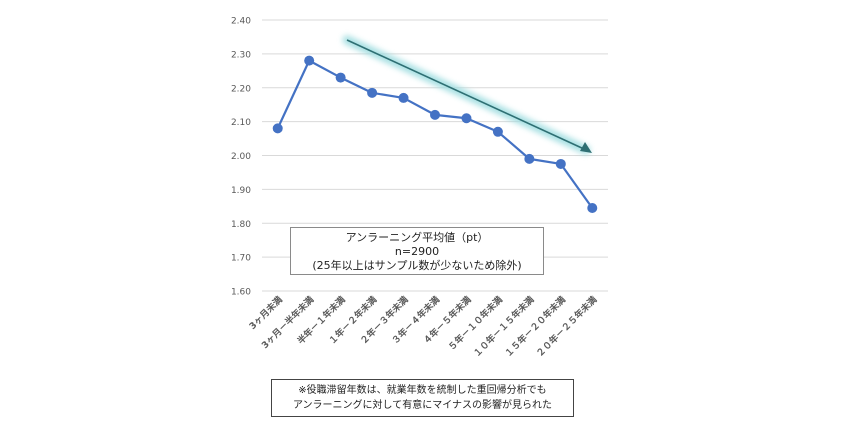 This screenshot has width=846, height=430. What do you see at coordinates (586, 147) in the screenshot?
I see `trend-arrow-head` at bounding box center [586, 147].